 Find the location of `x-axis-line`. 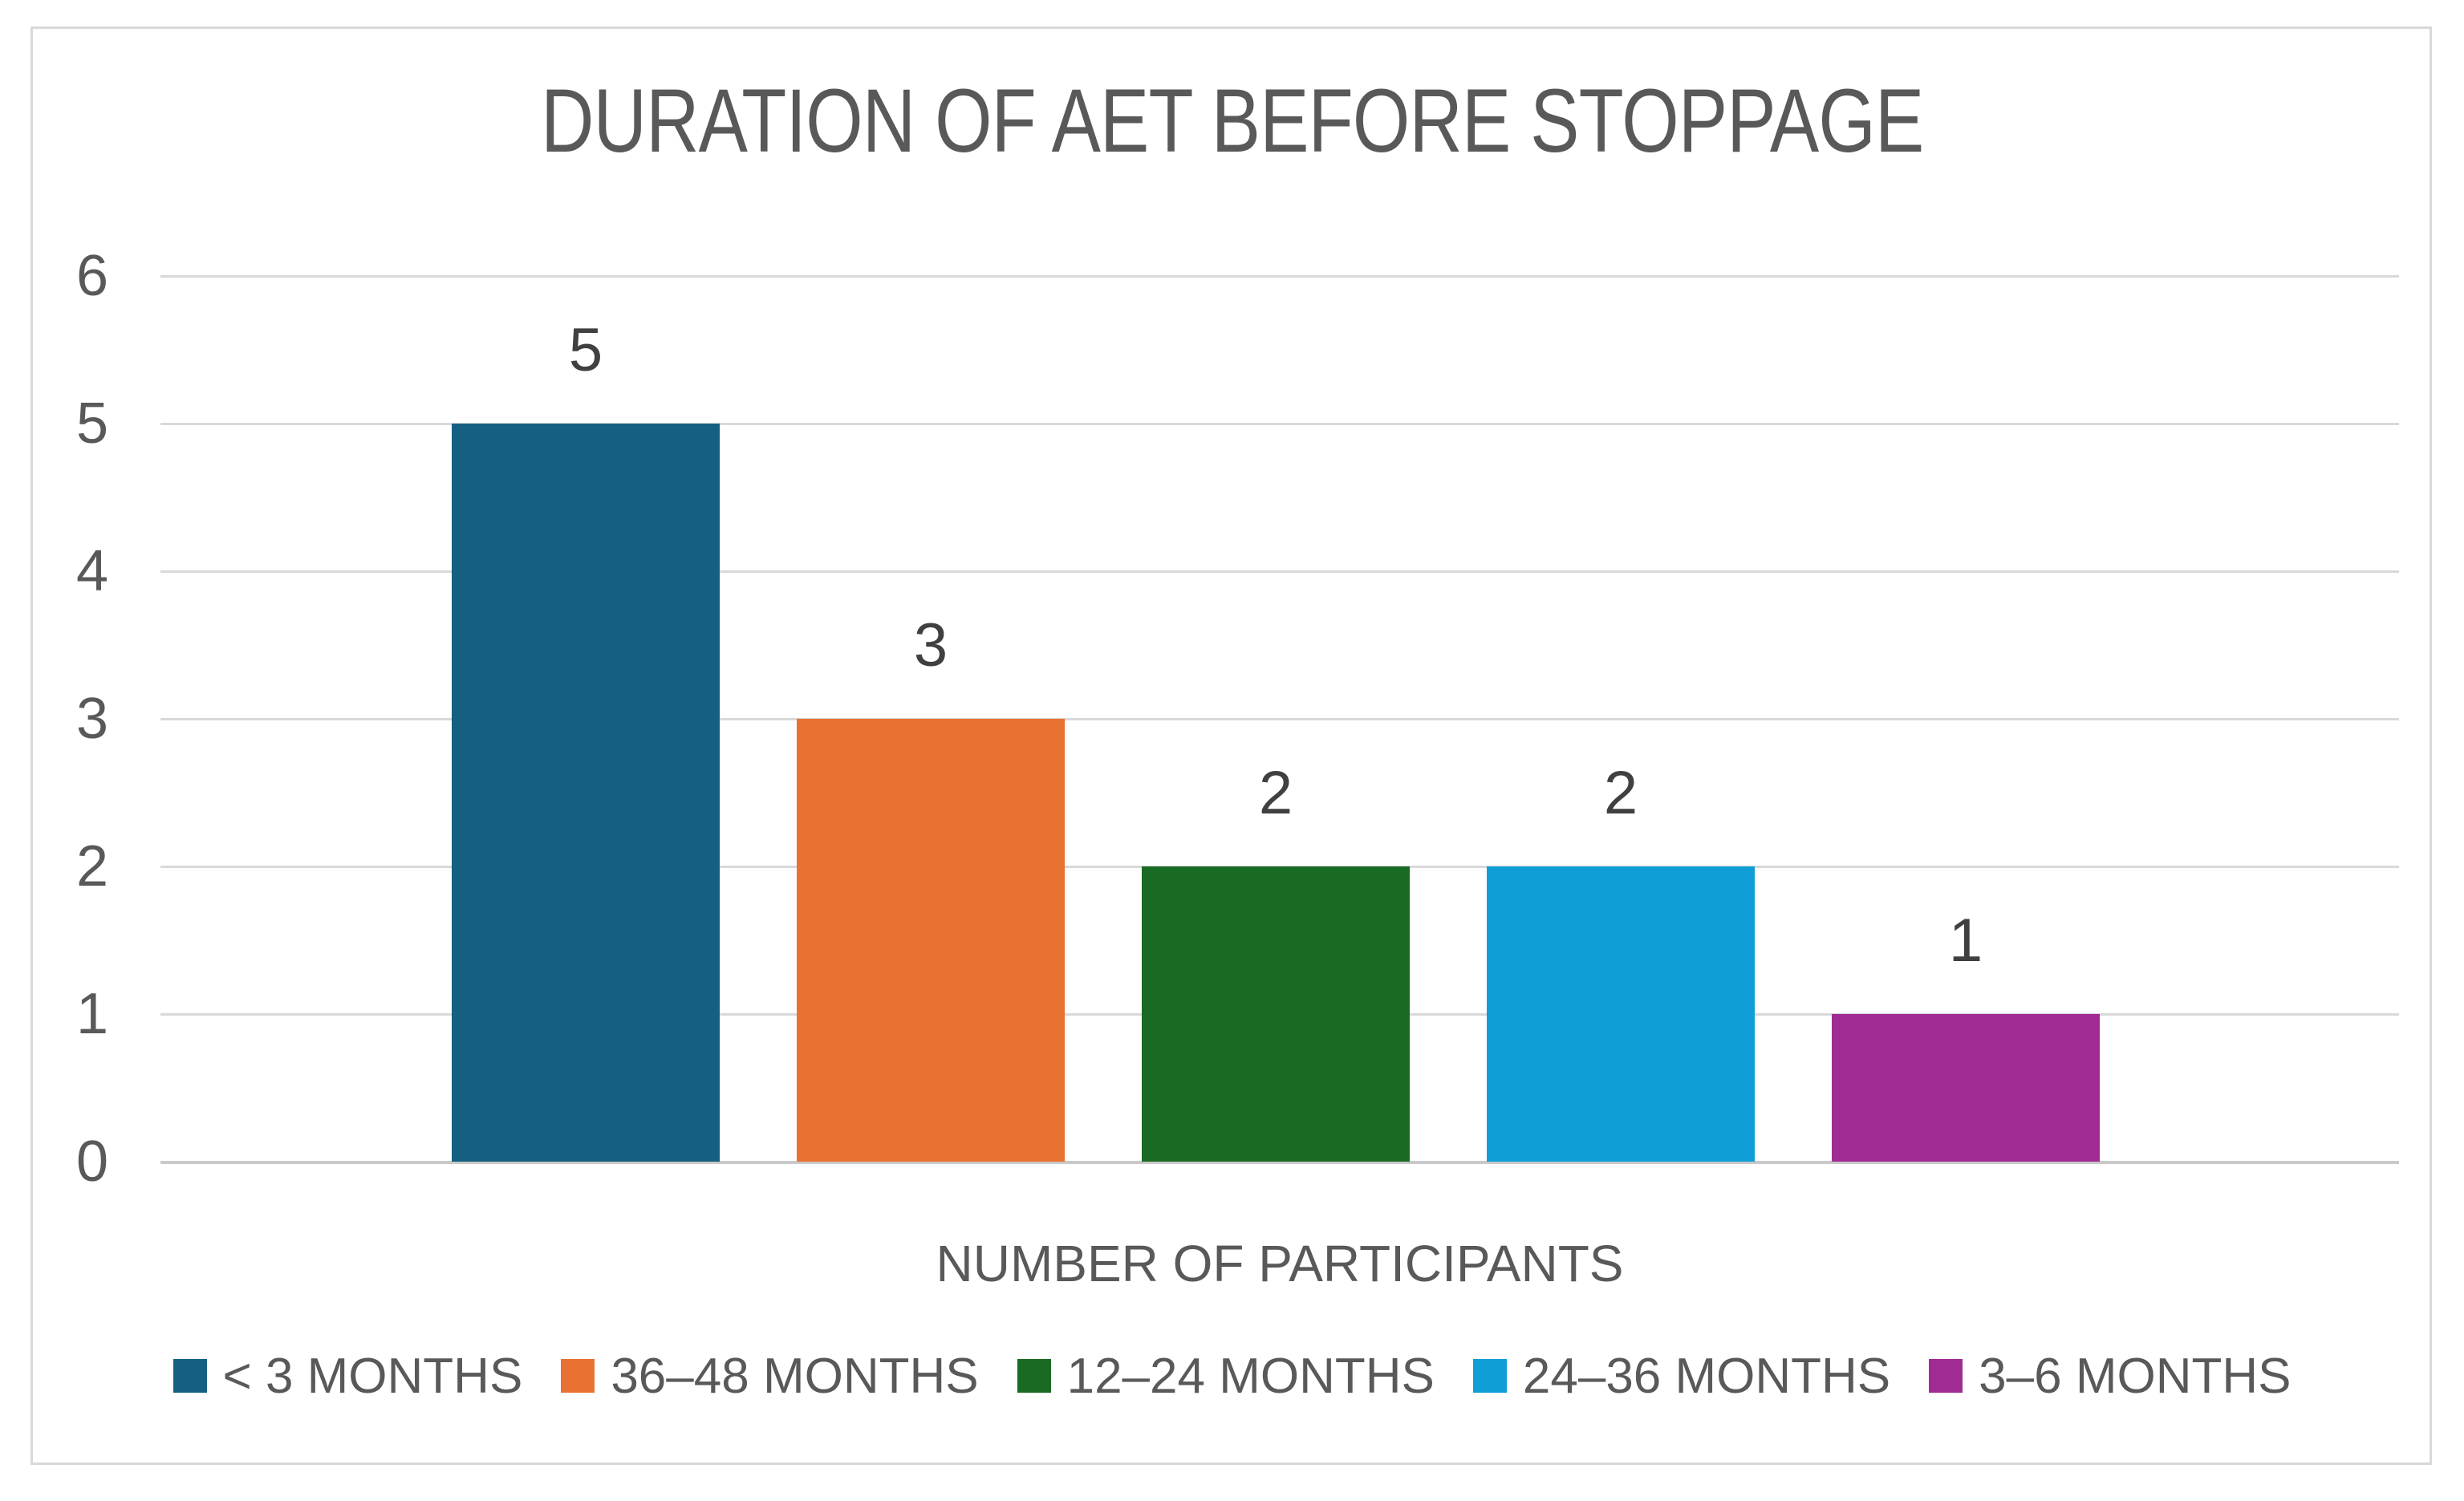

x-axis-line is located at coordinates (1279, 1162).